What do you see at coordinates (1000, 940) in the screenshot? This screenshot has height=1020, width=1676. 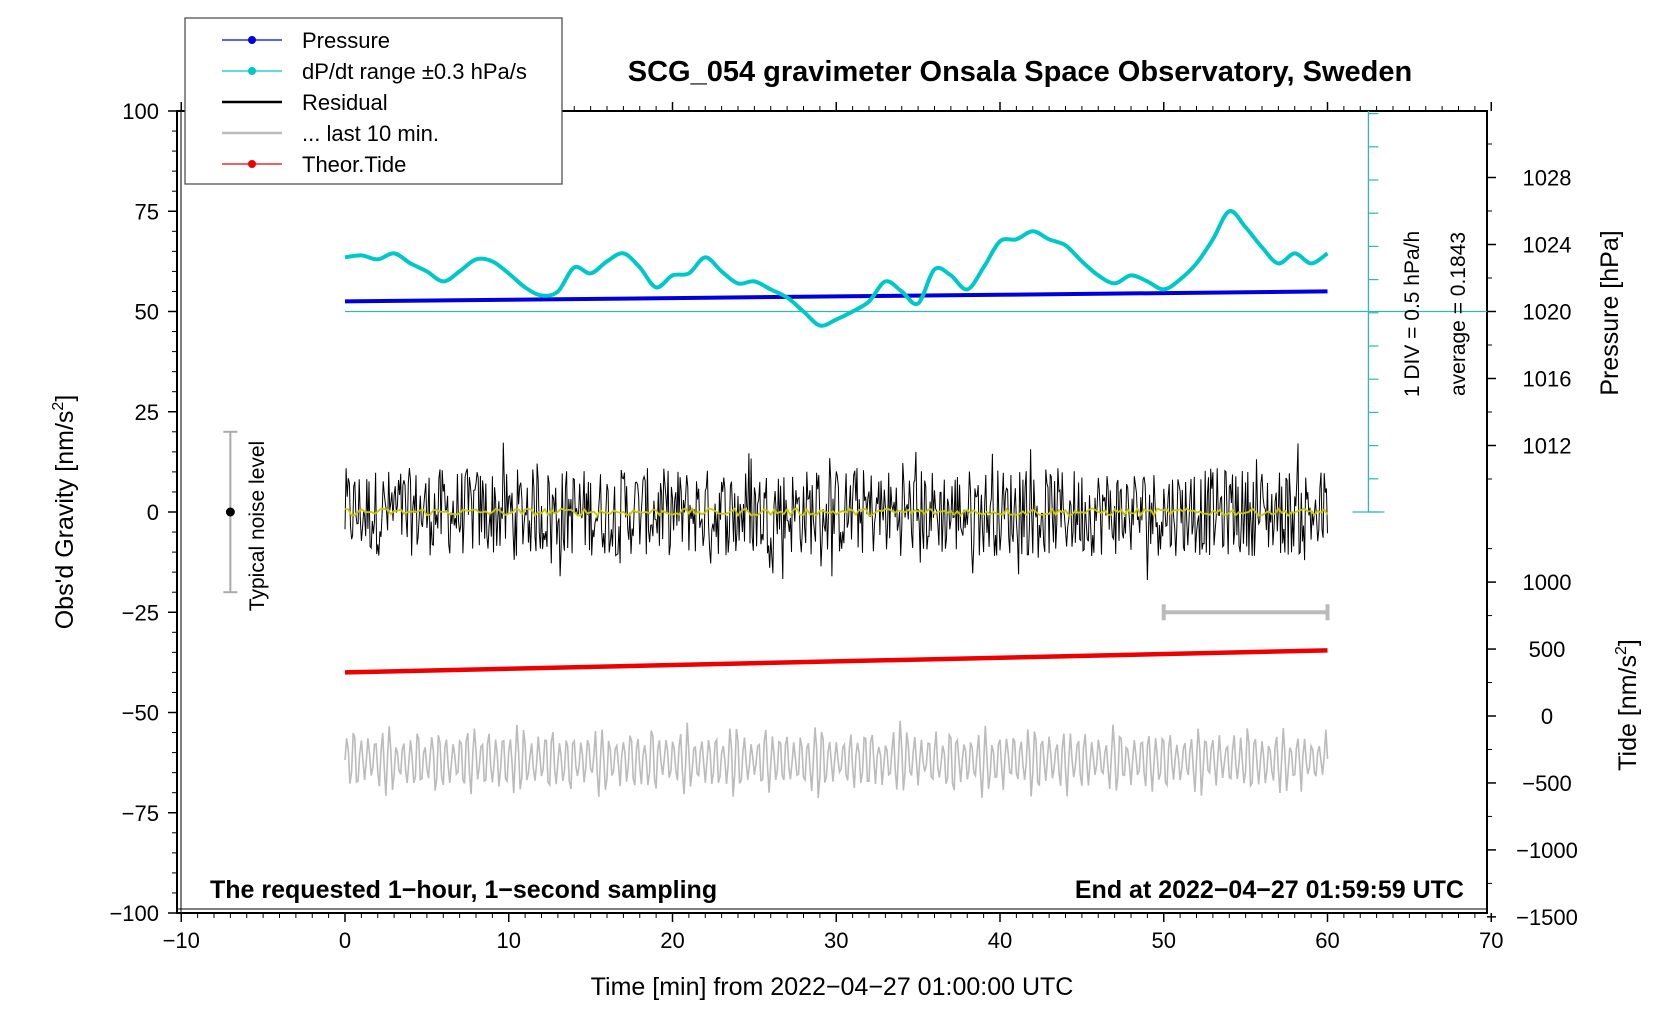 I see `x-tick-label: 40` at bounding box center [1000, 940].